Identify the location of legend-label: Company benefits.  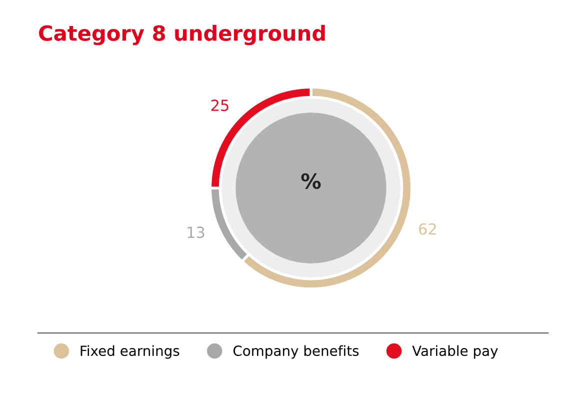
(296, 352).